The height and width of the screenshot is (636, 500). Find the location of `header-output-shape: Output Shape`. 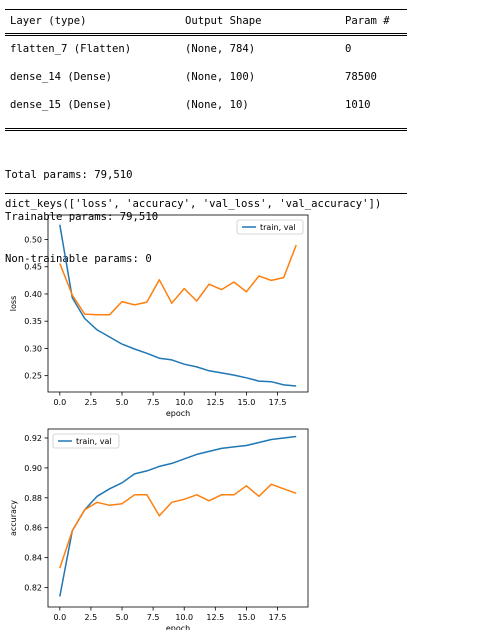

header-output-shape: Output Shape is located at coordinates (223, 21).